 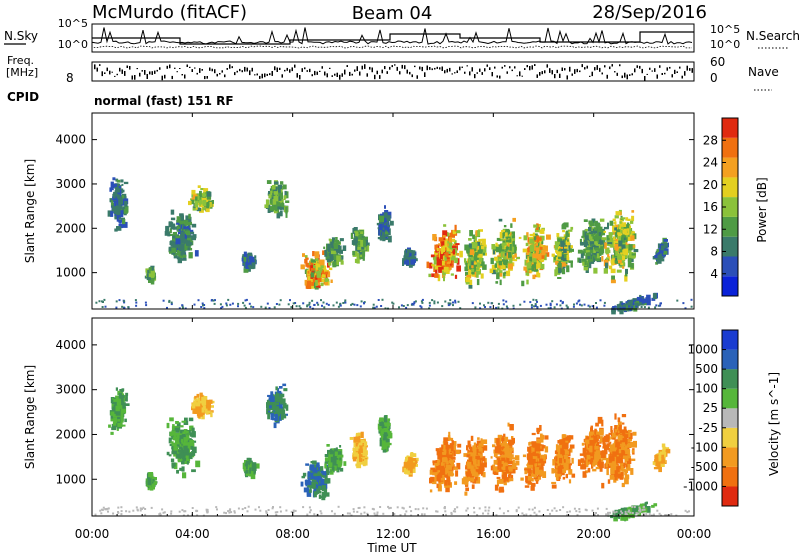 What do you see at coordinates (763, 72) in the screenshot?
I see `nave-label: Nave` at bounding box center [763, 72].